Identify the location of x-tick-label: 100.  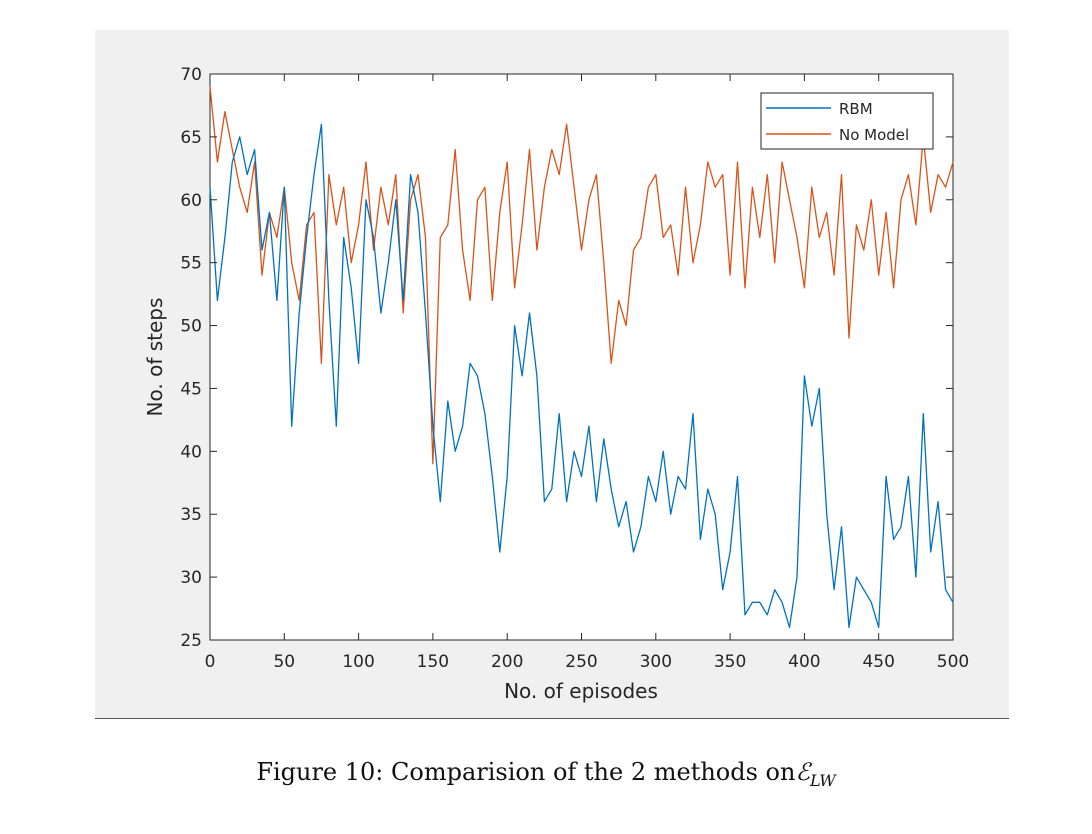
(358, 662).